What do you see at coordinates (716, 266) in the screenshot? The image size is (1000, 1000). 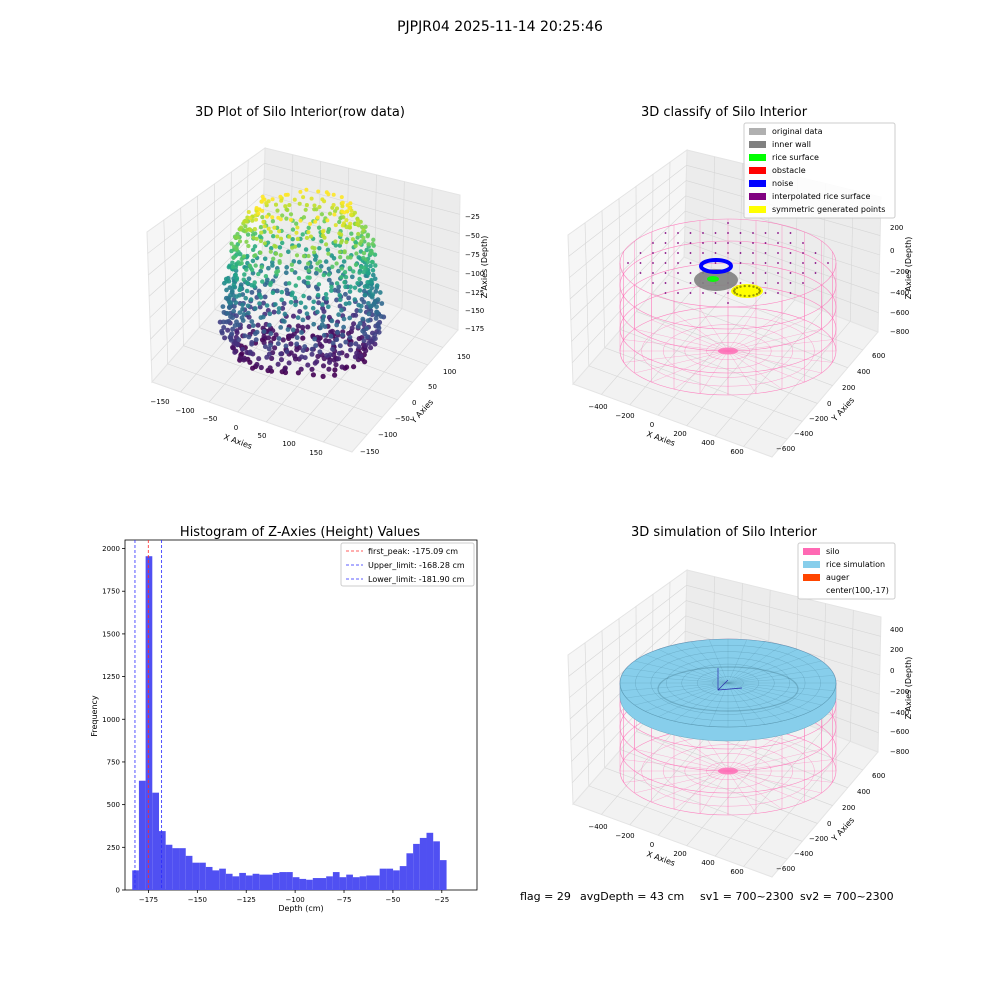 I see `noise-cluster` at bounding box center [716, 266].